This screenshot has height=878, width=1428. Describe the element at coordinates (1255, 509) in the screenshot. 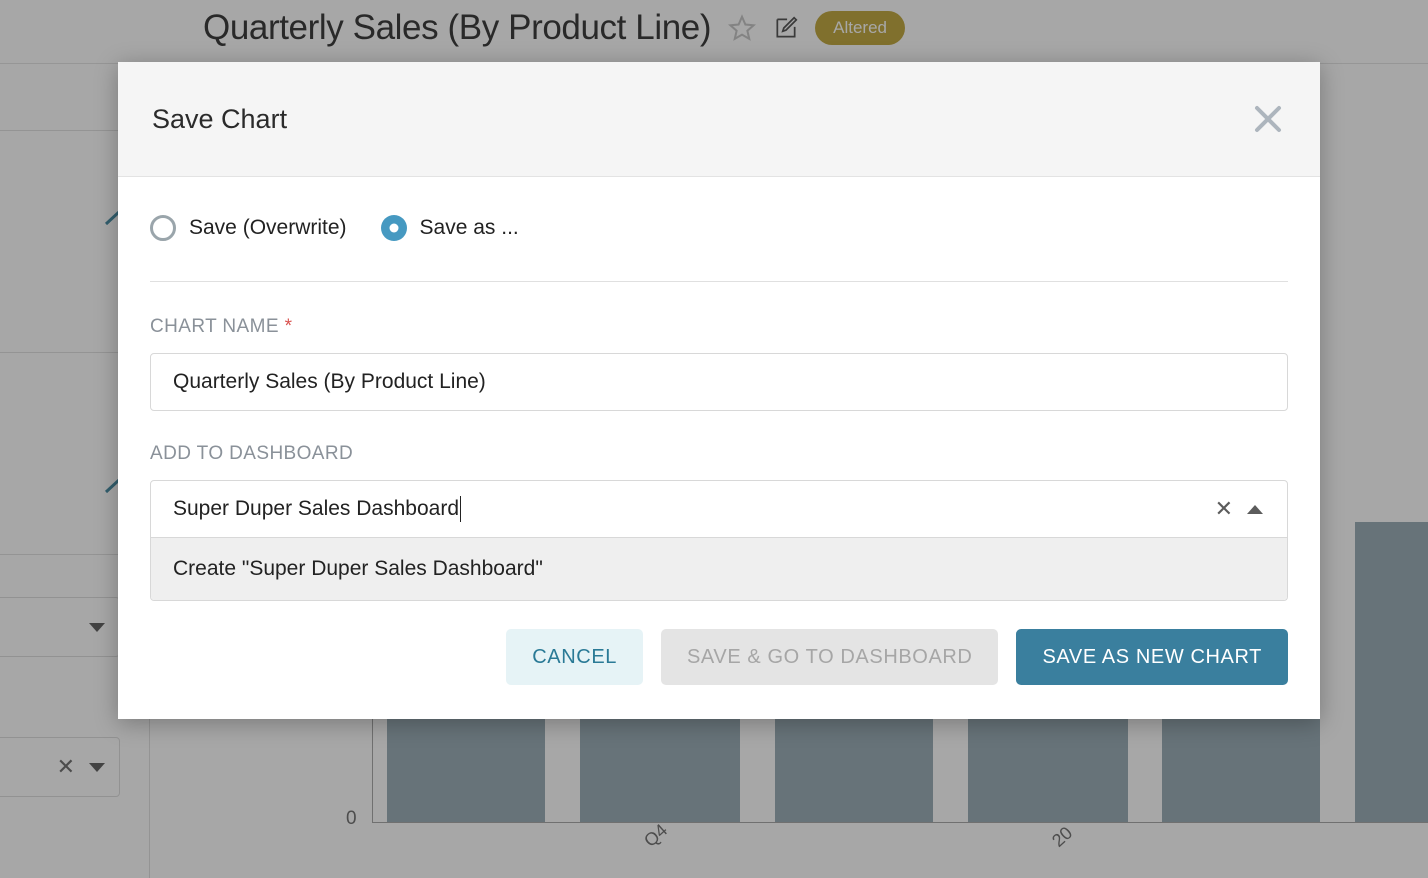

I see `caret-up-icon` at that location.